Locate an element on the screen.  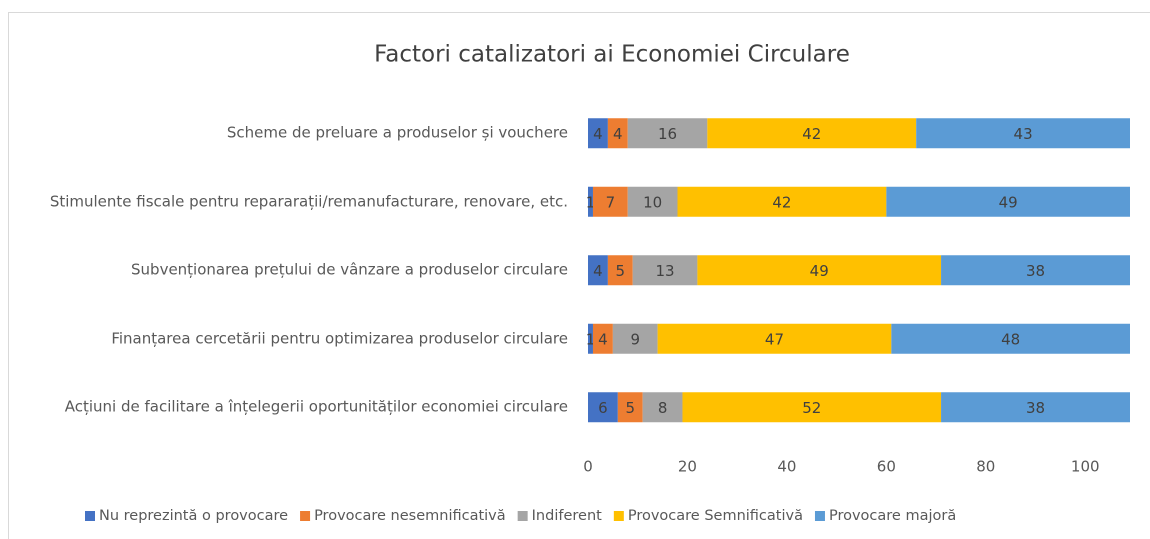
x-tick-label: 20 is located at coordinates (687, 467).